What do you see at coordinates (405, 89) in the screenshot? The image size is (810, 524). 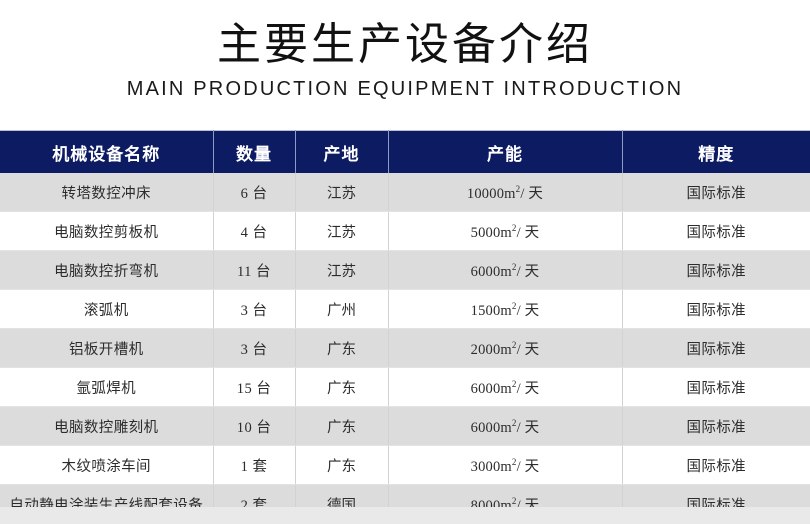 I see `page-subtitle: MAIN PRODUCTION EQUIPMENT INTRODUCTION` at bounding box center [405, 89].